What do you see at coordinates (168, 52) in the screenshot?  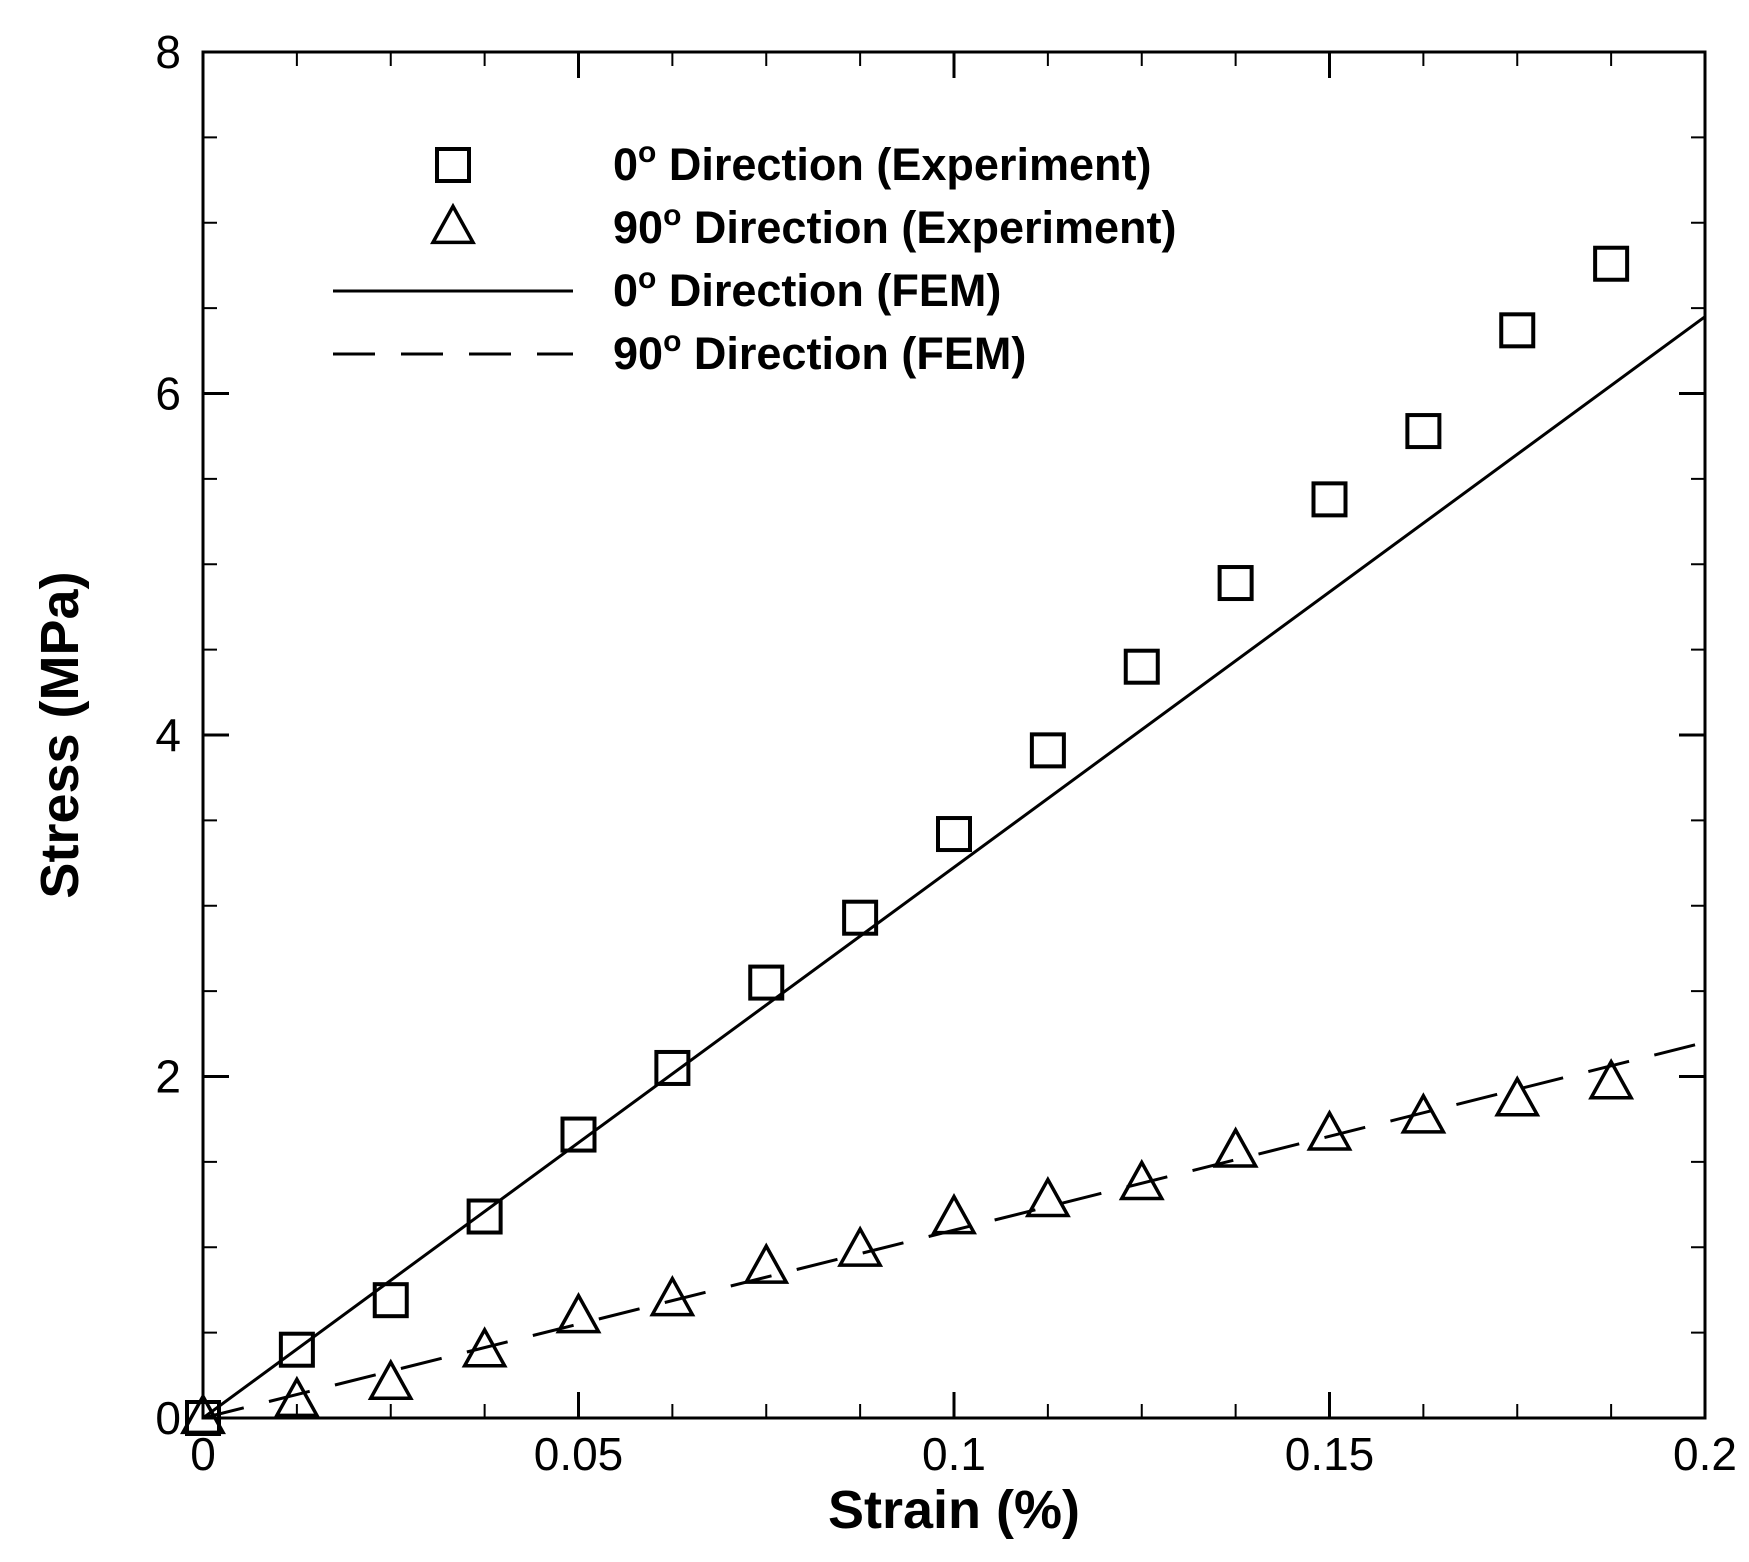 I see `y-tick-label: 8` at bounding box center [168, 52].